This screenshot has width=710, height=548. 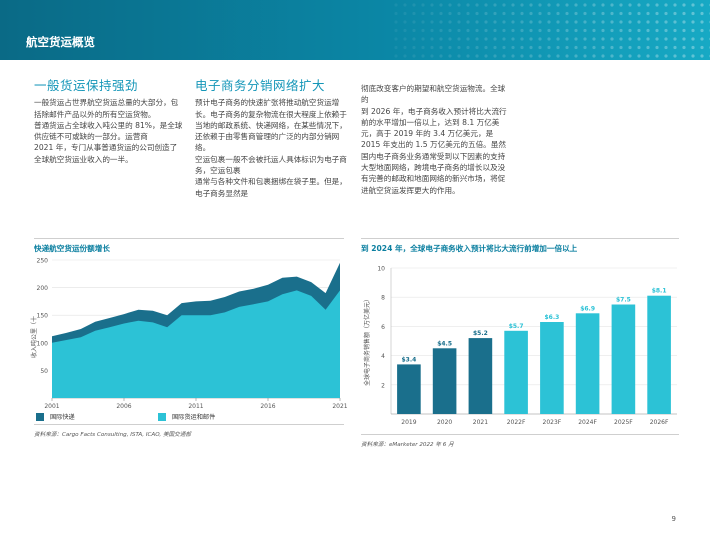 I want to click on bar-2020, so click(x=444, y=381).